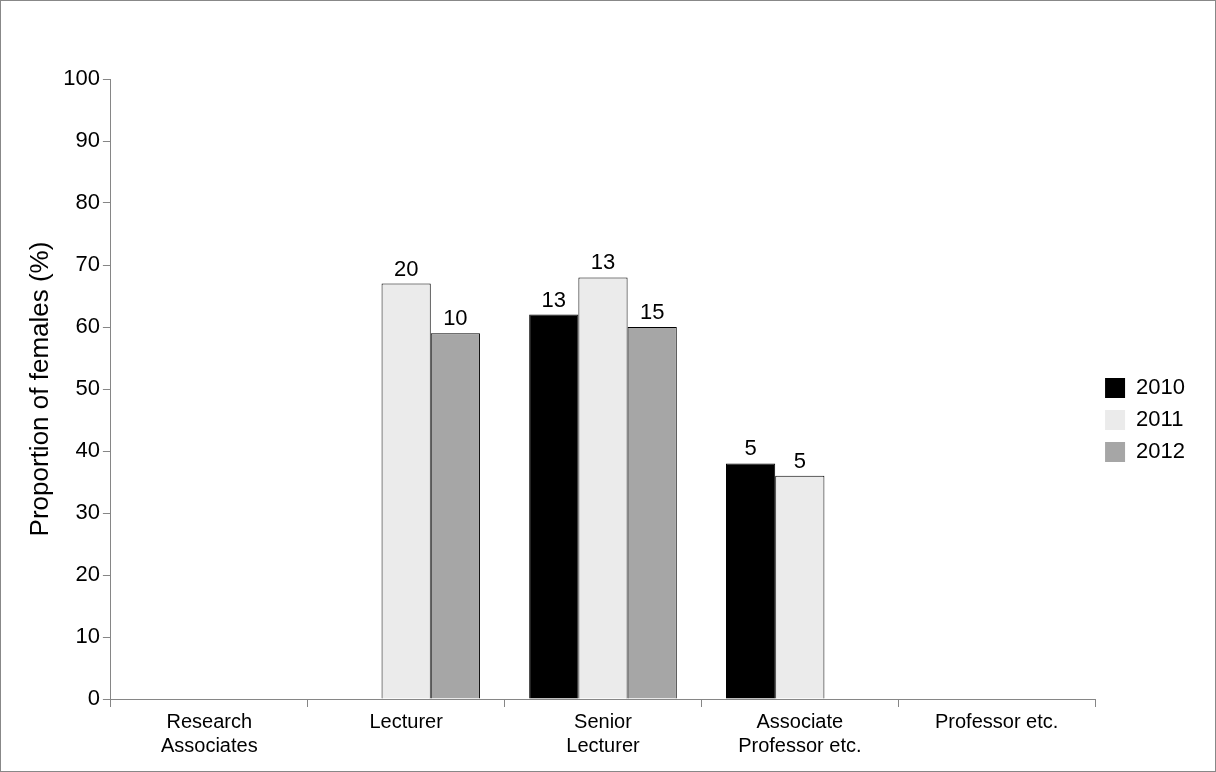 This screenshot has width=1216, height=772. I want to click on y-tick-label: 40, so click(87, 450).